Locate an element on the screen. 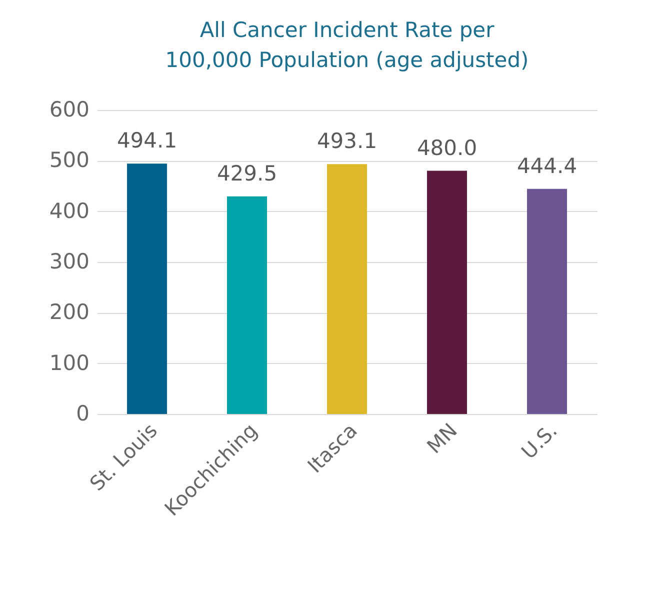  data-label: 480.0 is located at coordinates (447, 148).